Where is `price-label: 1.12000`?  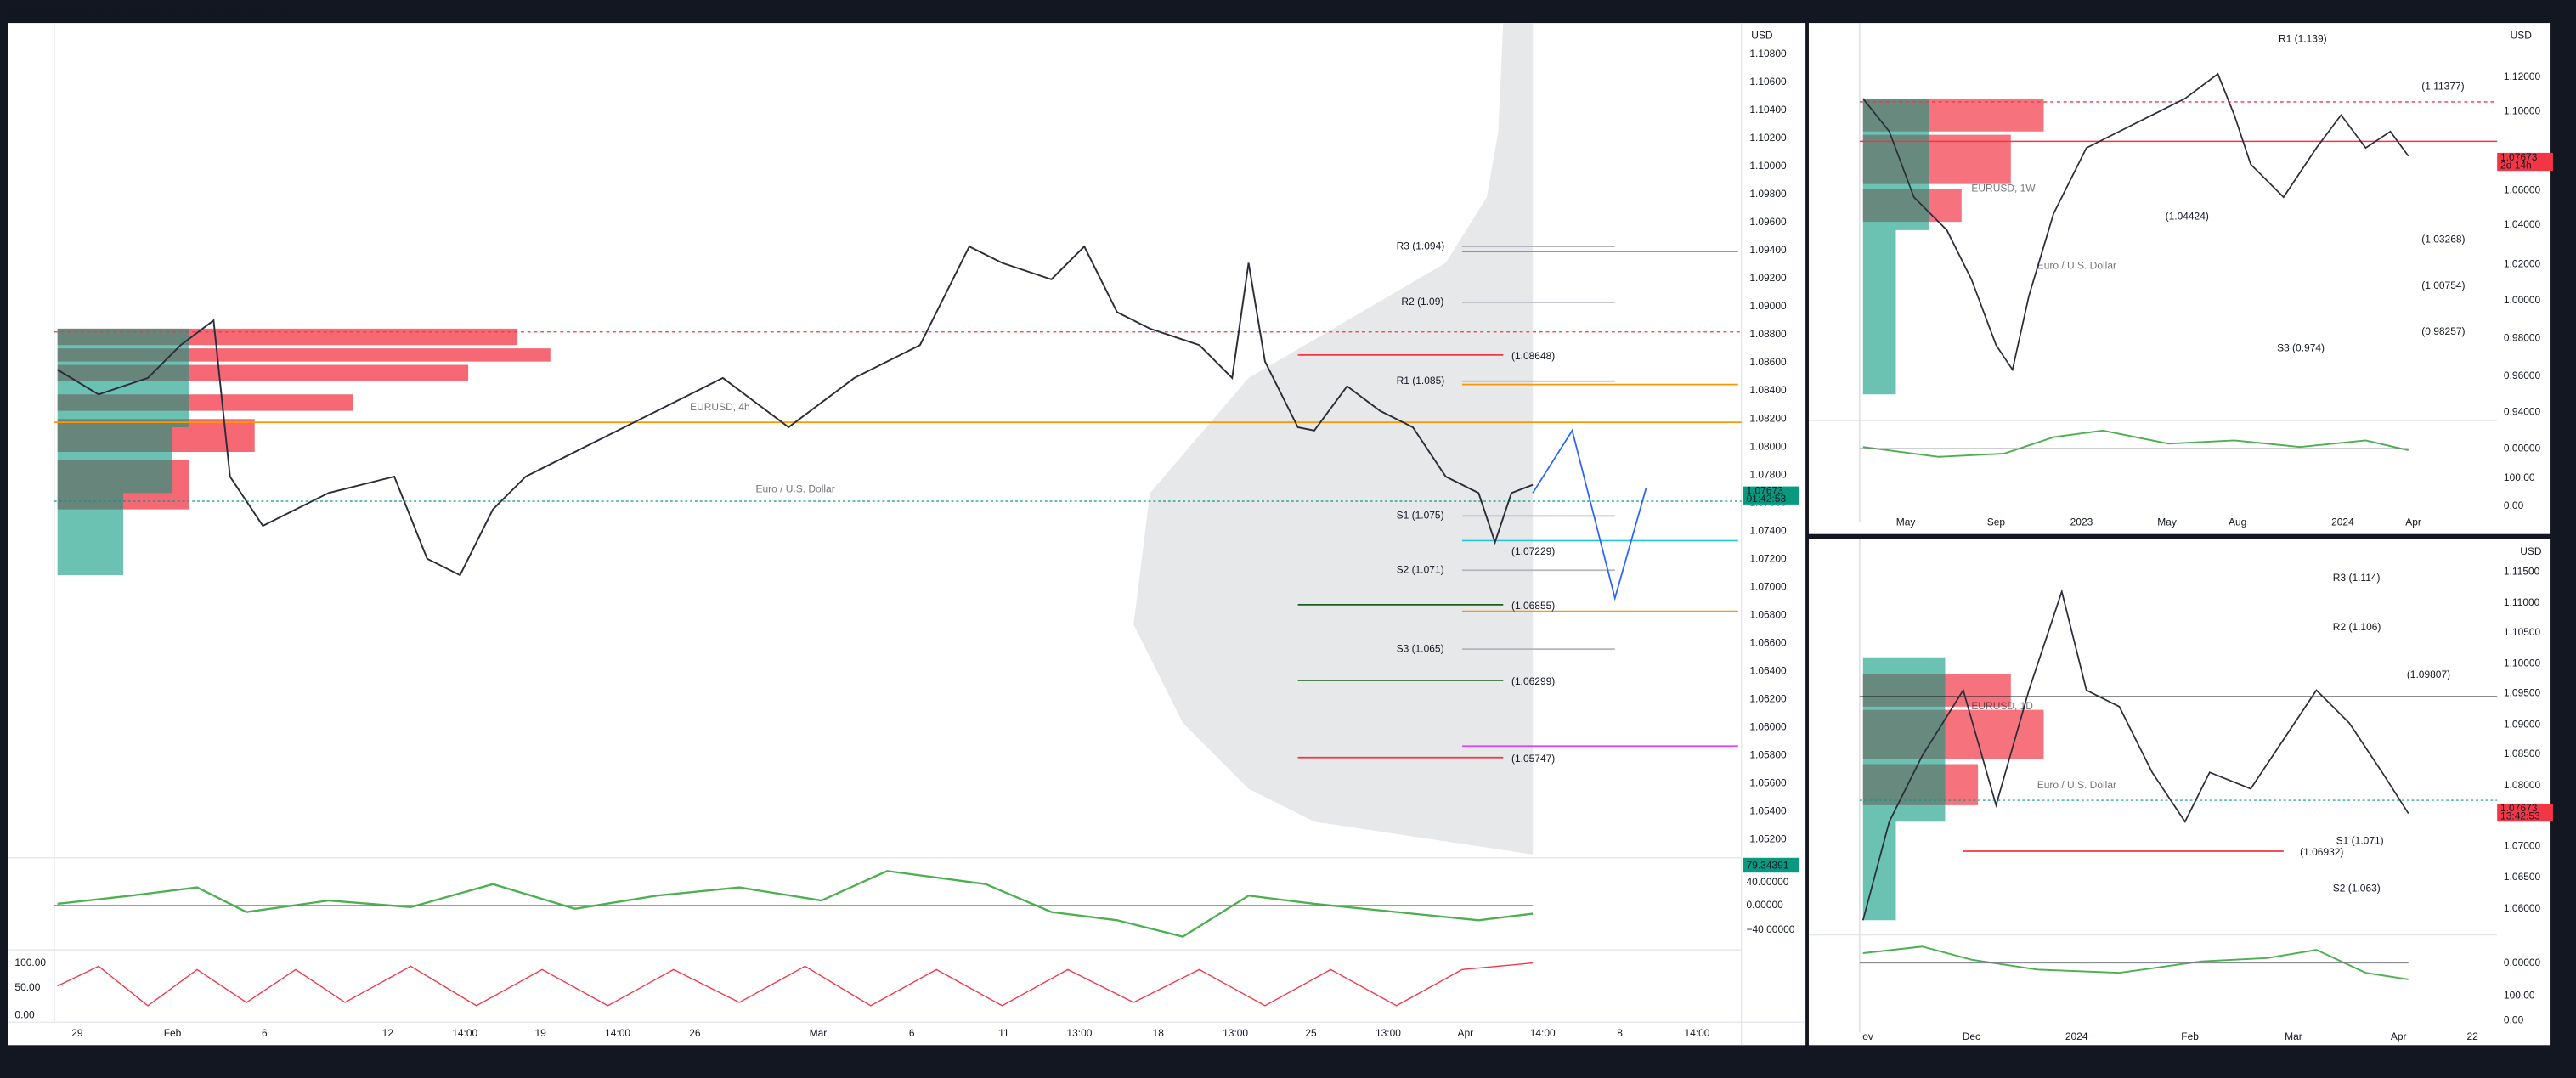 price-label: 1.12000 is located at coordinates (2522, 76).